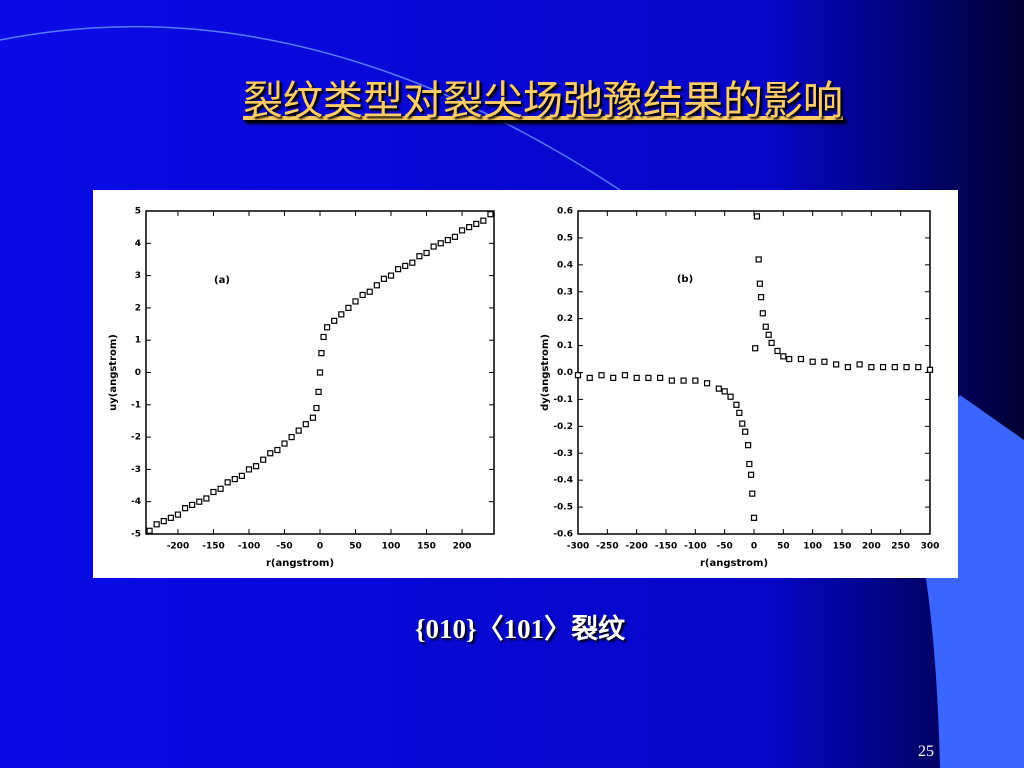 The height and width of the screenshot is (768, 1024). What do you see at coordinates (685, 279) in the screenshot?
I see `panel-label: (b)` at bounding box center [685, 279].